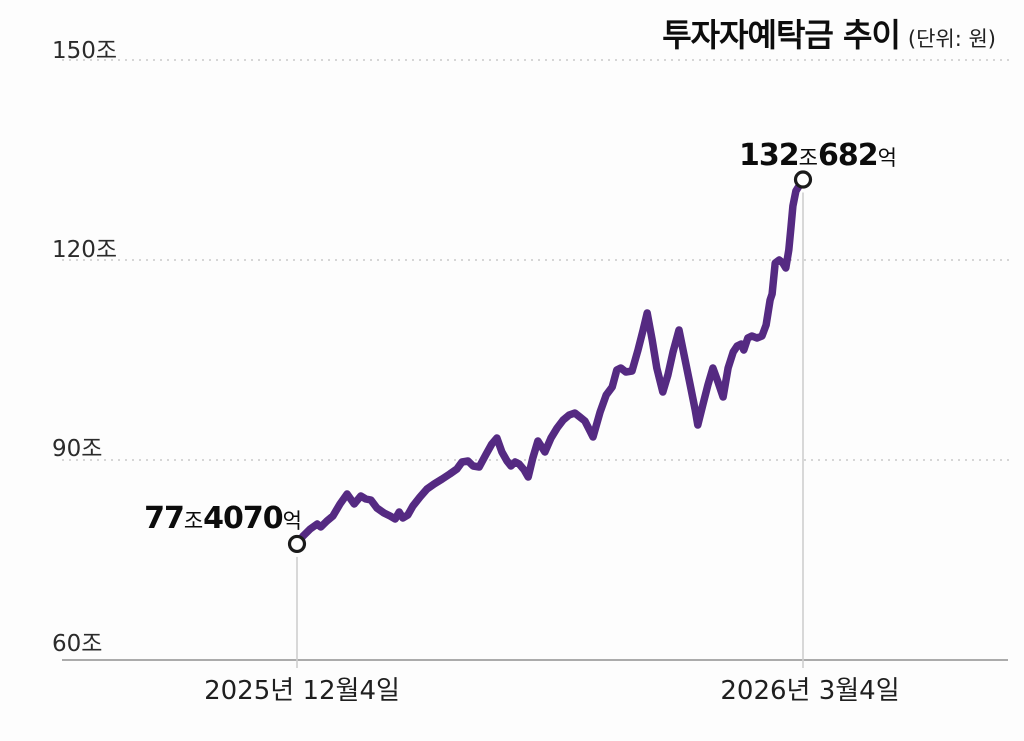  I want to click on start-value-unit-jo: 조, so click(193, 521).